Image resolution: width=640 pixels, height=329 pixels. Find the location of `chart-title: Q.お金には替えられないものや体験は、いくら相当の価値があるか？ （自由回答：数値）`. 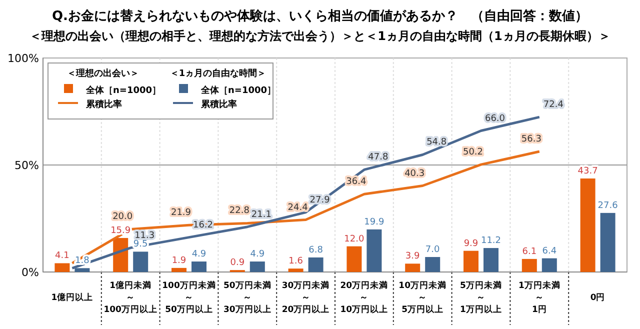

chart-title: Q.お金には替えられないものや体験は、いくら相当の価値があるか？ （自由回答：数値） is located at coordinates (320, 16).